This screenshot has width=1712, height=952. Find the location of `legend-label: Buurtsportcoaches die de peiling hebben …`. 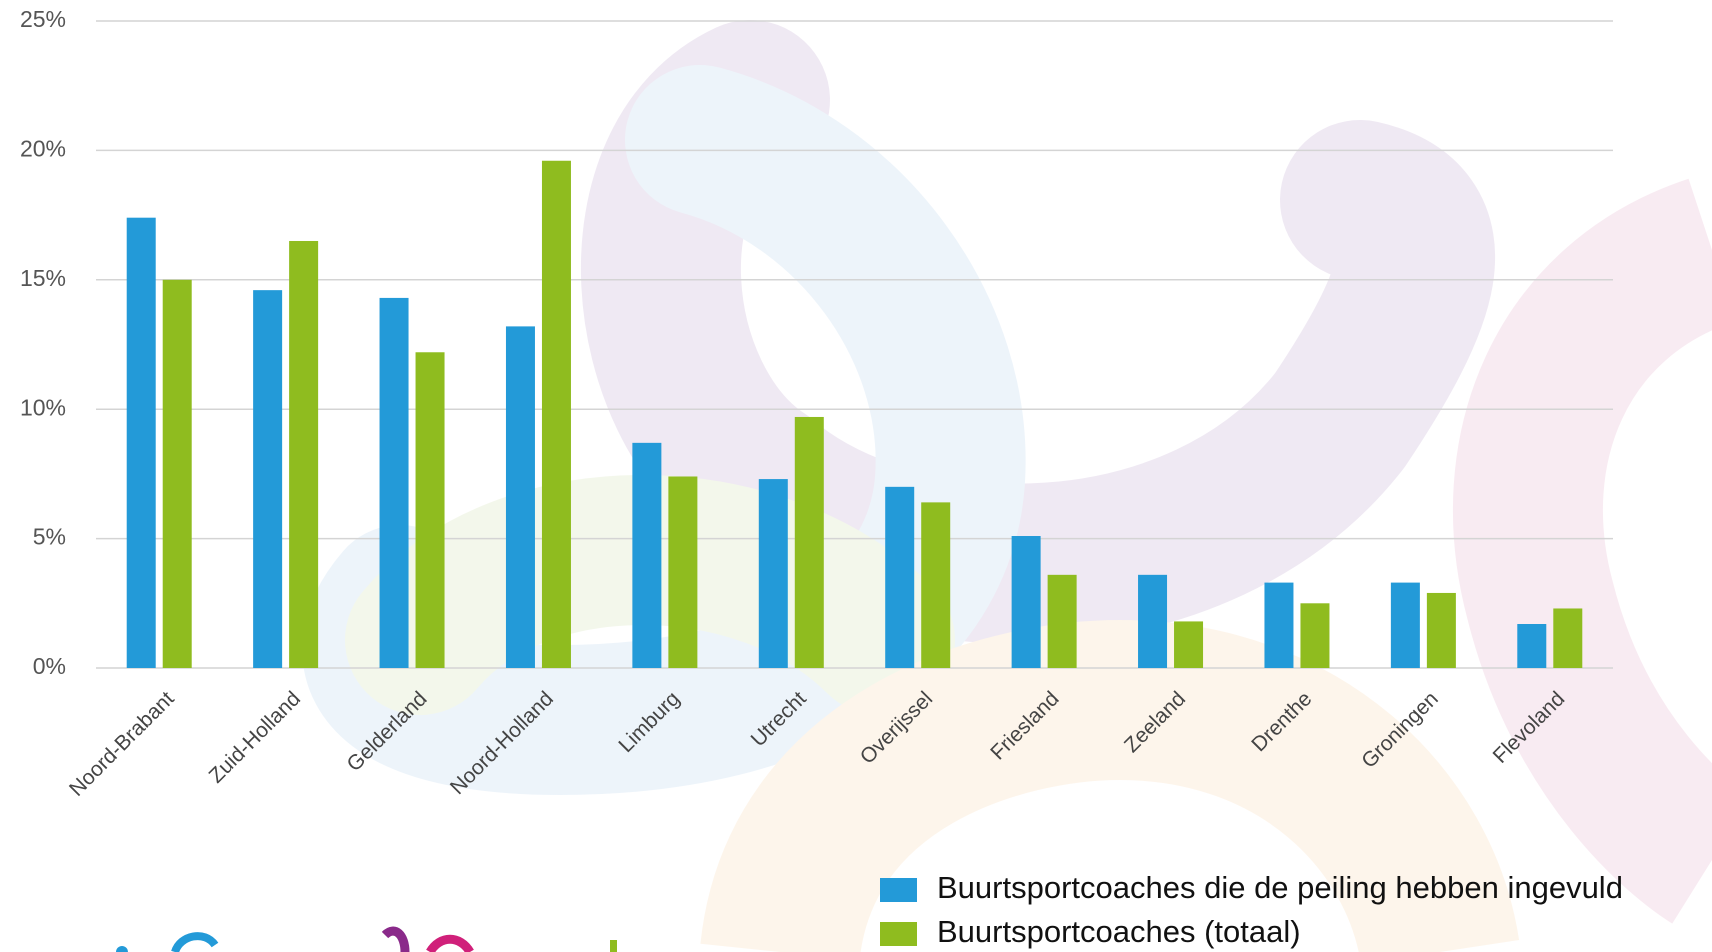

legend-label: Buurtsportcoaches die de peiling hebben … is located at coordinates (1280, 887).